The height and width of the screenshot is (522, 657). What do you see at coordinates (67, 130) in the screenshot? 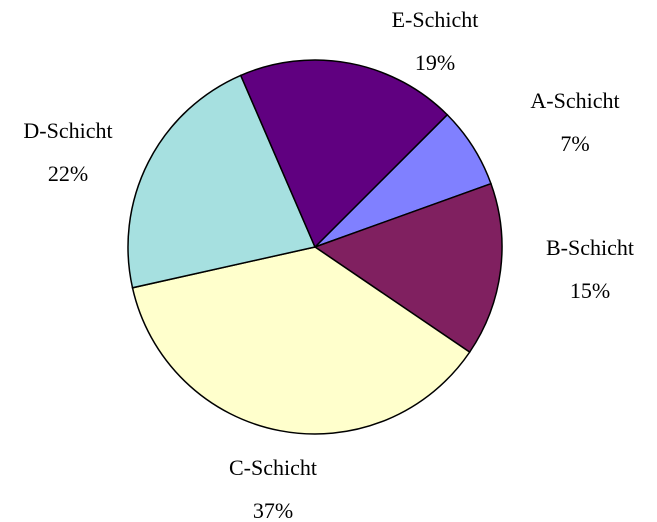
I see `slice-label: D-Schicht` at bounding box center [67, 130].